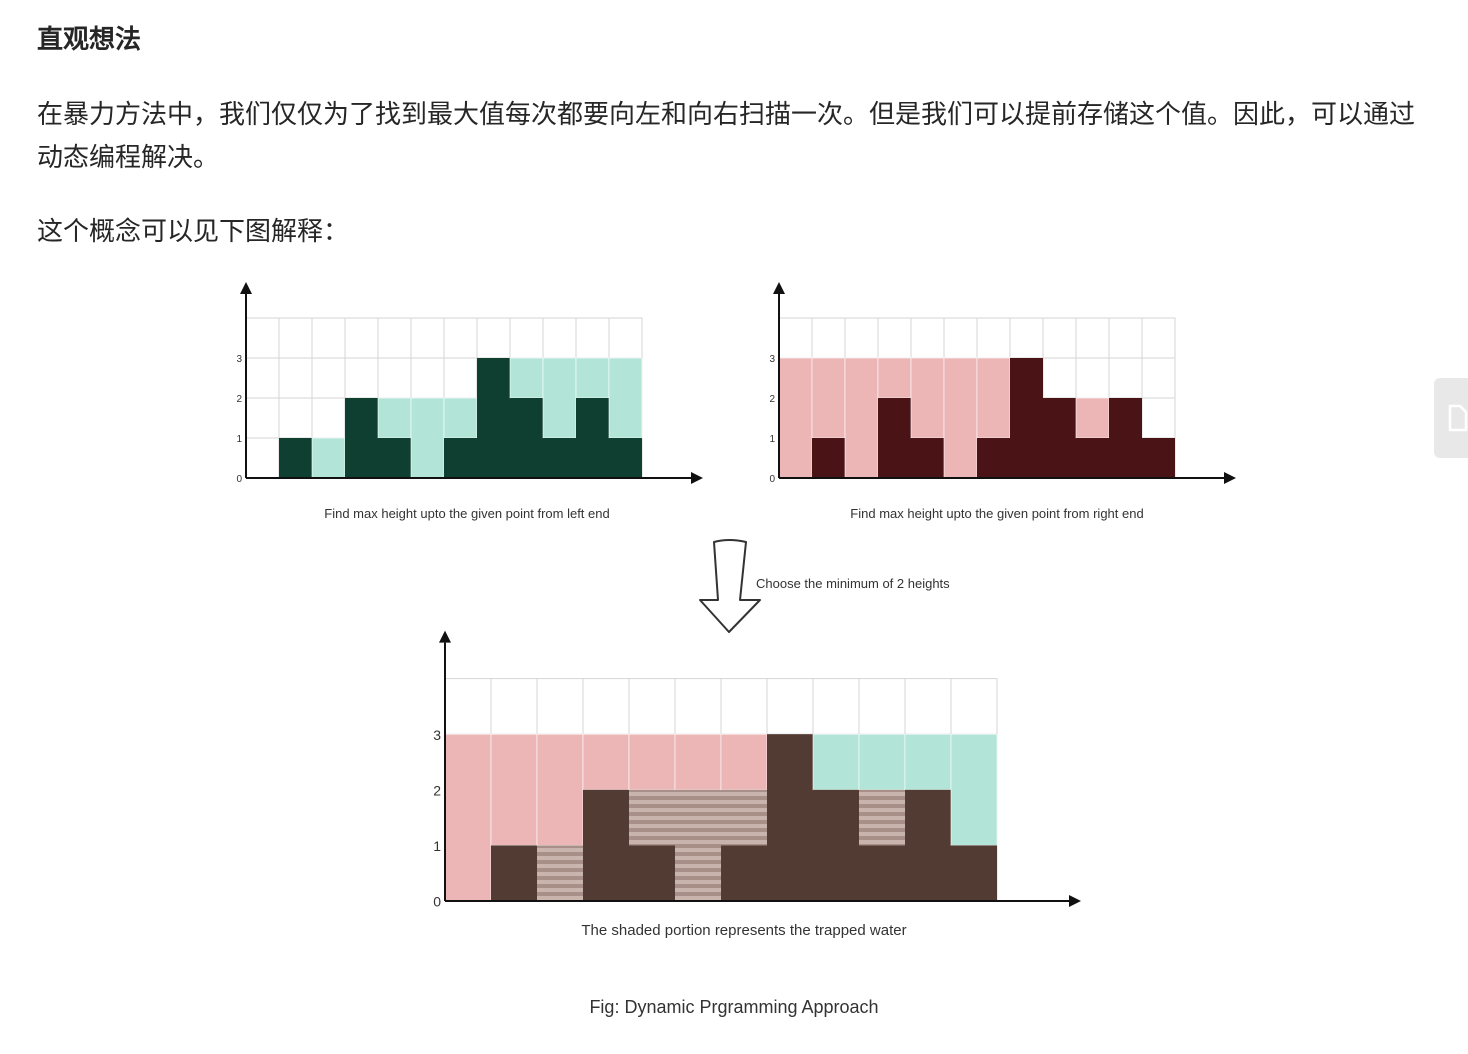 This screenshot has height=1054, width=1468. I want to click on right-max-chart: 0 1 2 3, so click(1002, 383).